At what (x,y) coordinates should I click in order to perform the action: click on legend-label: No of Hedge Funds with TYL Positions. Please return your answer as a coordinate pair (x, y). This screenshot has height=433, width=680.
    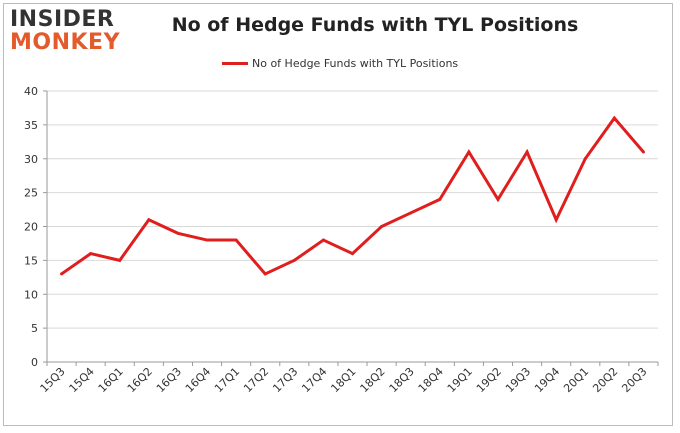
    Looking at the image, I should click on (355, 63).